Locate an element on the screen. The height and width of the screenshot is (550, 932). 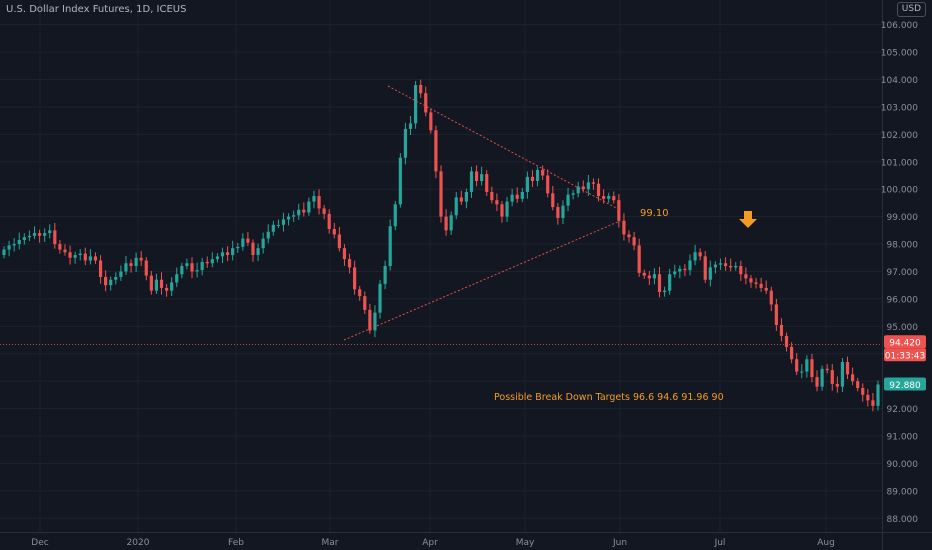
x-tick-label: Jul is located at coordinates (720, 543).